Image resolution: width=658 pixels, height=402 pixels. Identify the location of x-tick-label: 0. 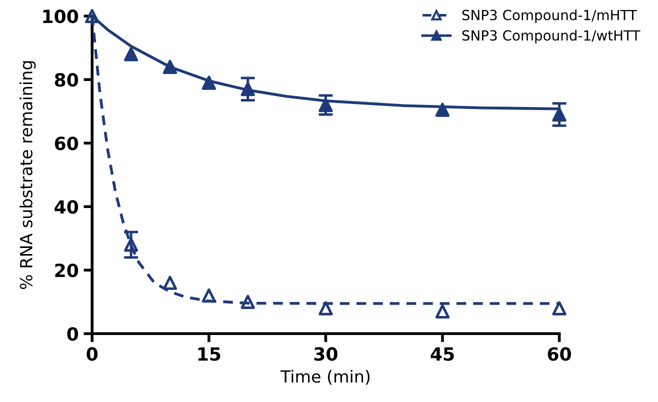
(92, 354).